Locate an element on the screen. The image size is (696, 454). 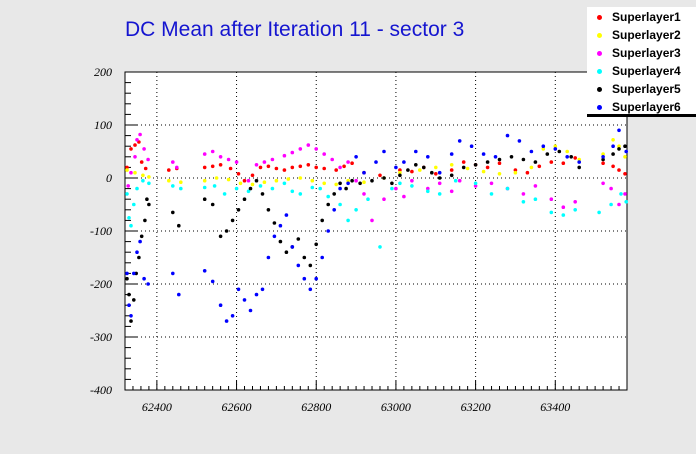
legend-label: Superlayer6 is located at coordinates (646, 107).